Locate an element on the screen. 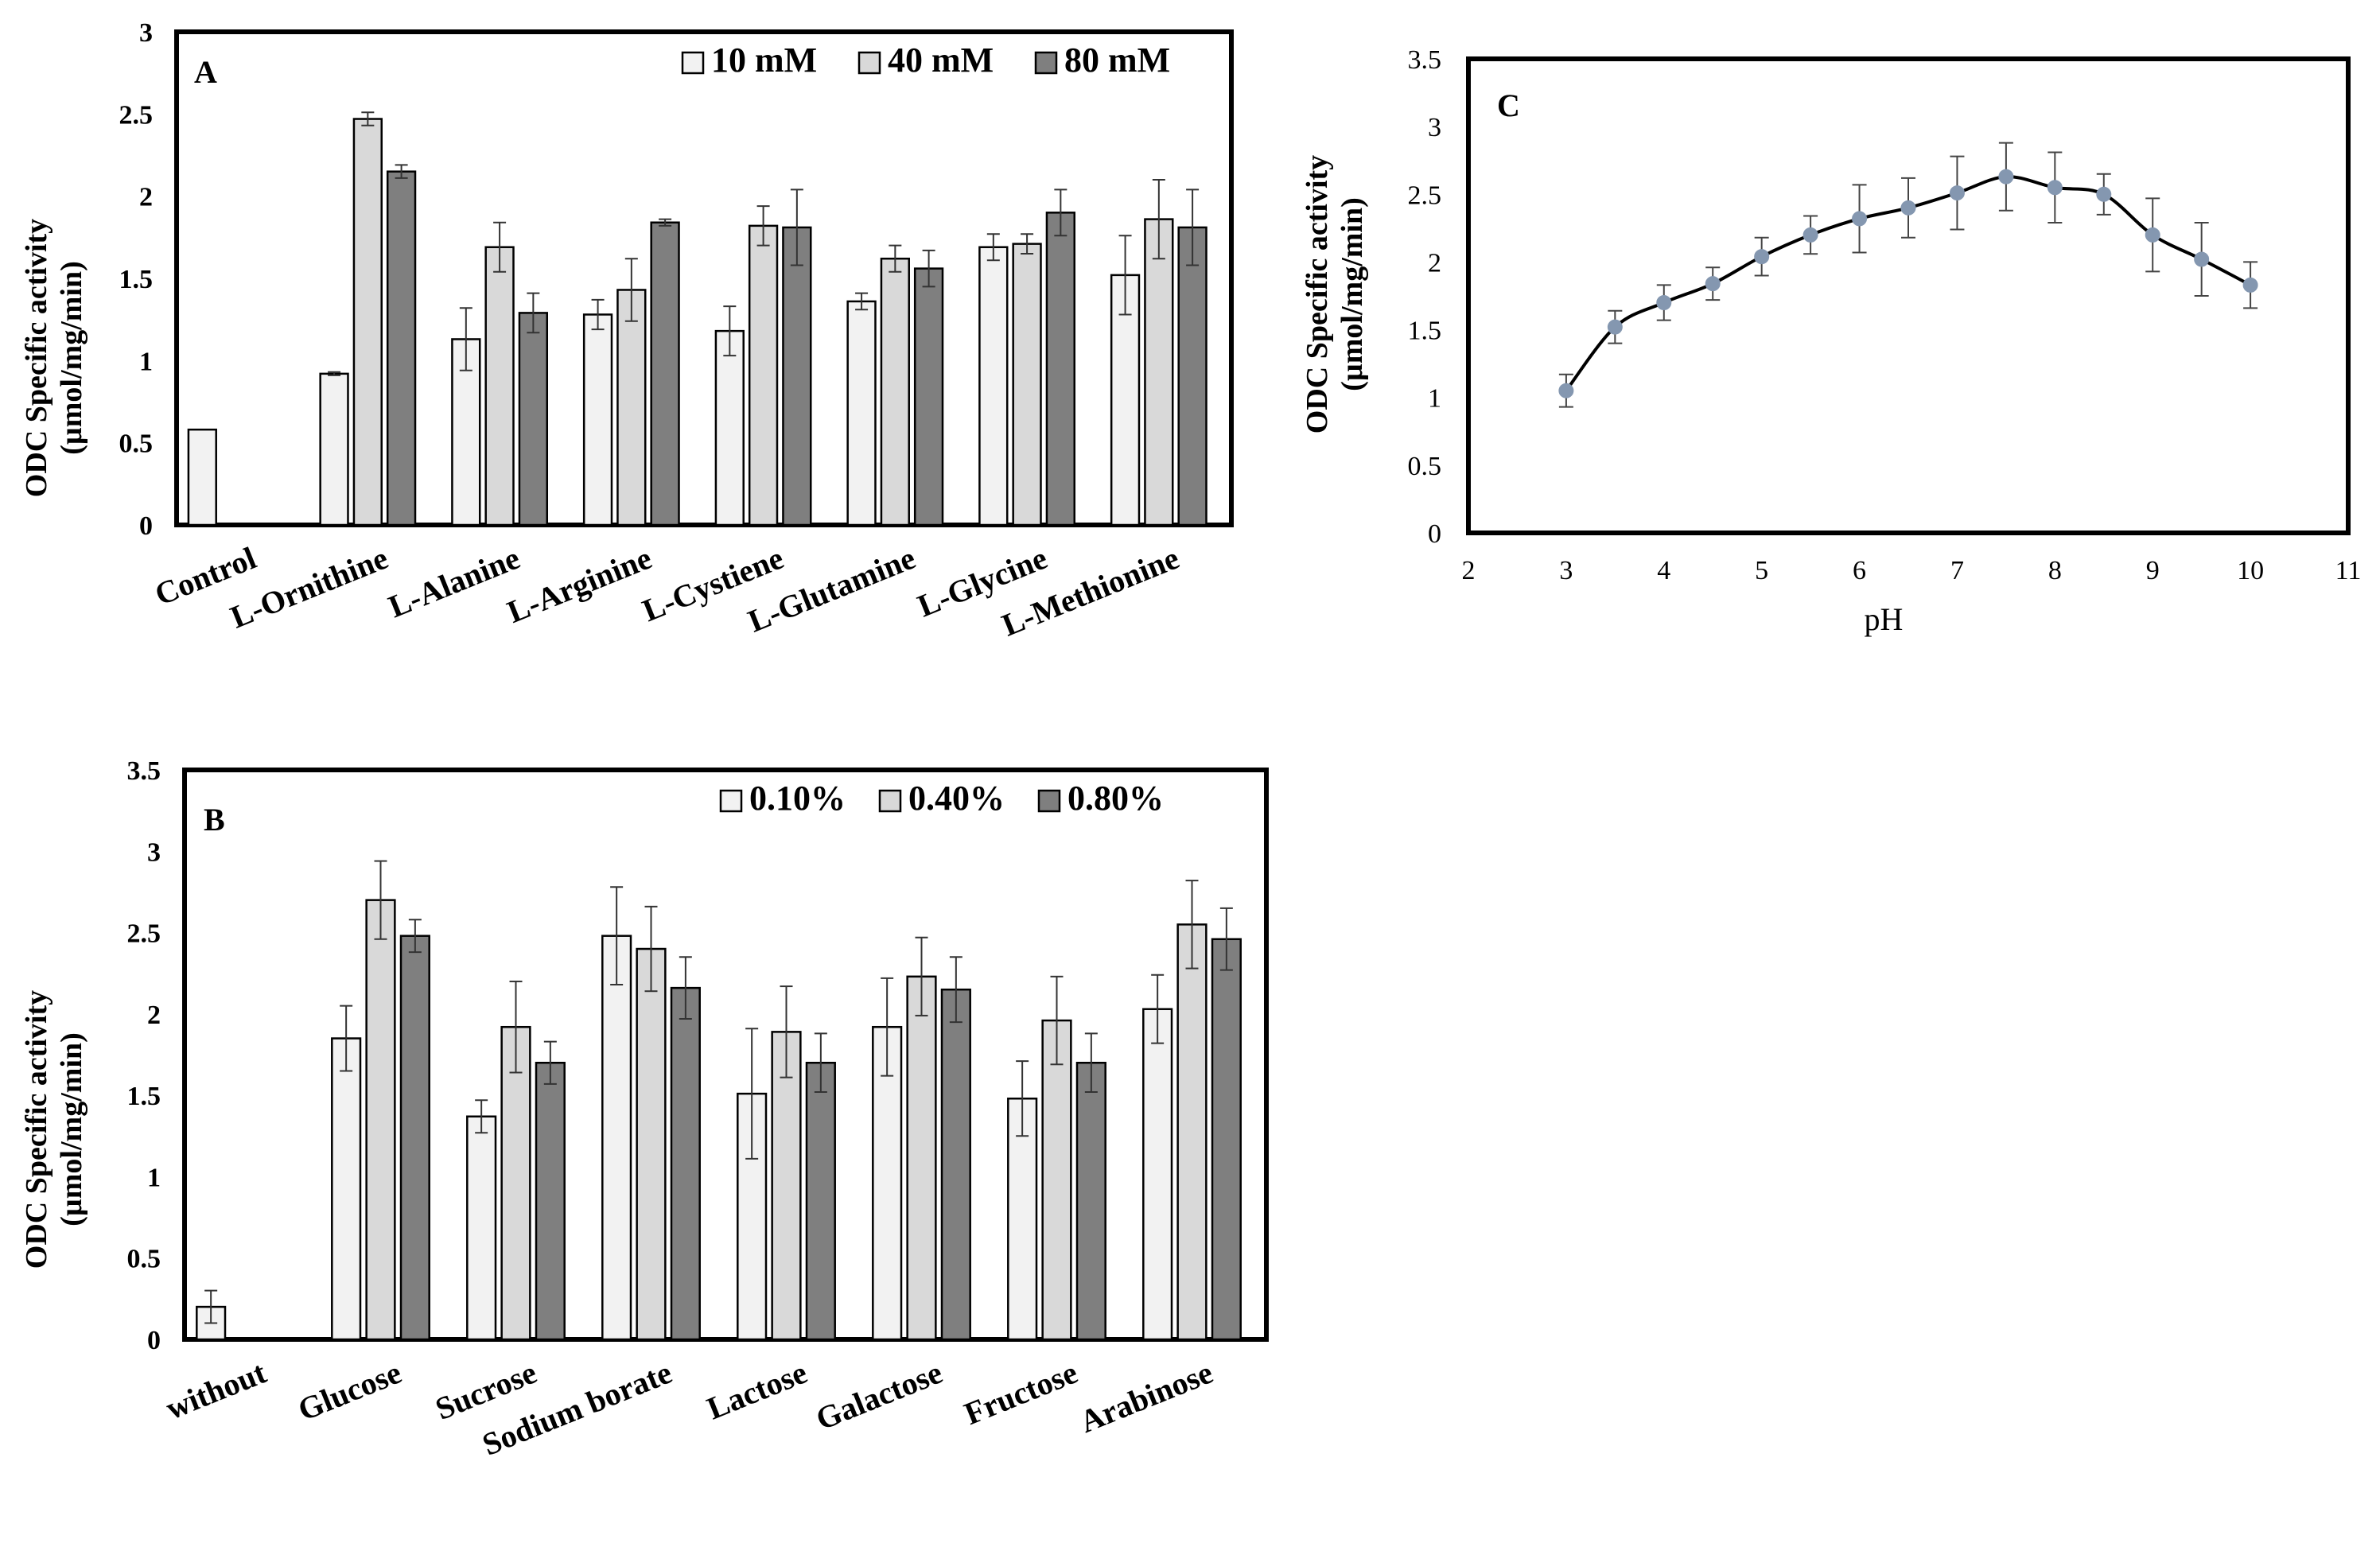  panel-a-error-bars is located at coordinates (764, 243).